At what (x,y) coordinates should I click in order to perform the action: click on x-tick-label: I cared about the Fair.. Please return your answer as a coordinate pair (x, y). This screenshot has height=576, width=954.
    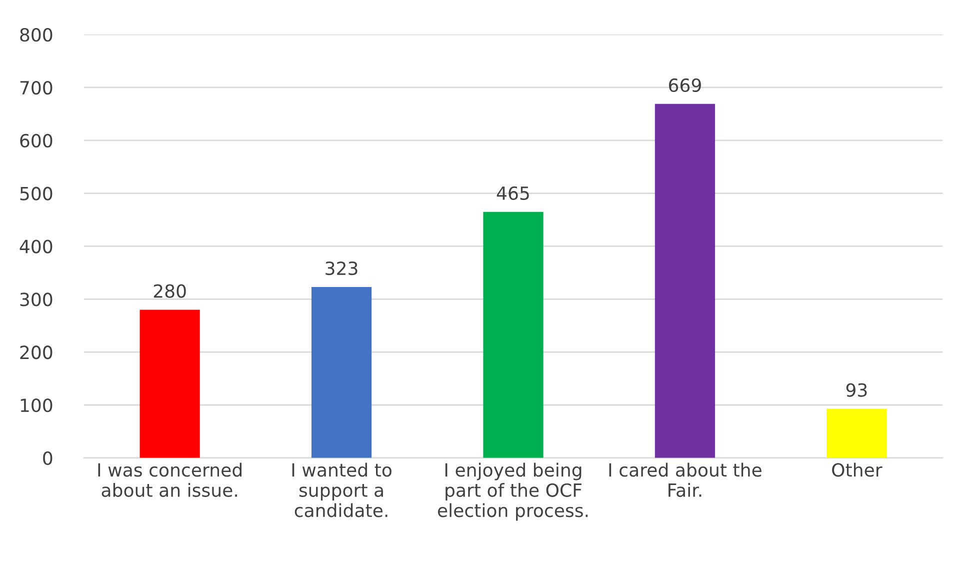
    Looking at the image, I should click on (685, 479).